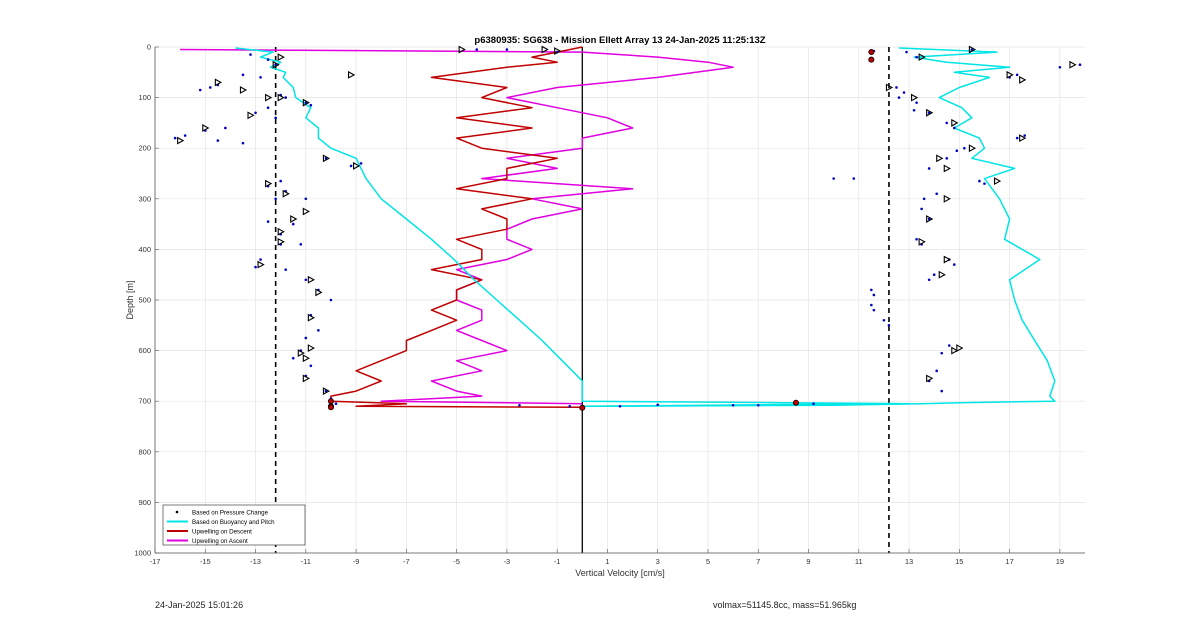 This screenshot has width=1200, height=622. I want to click on y-tick-label: 700, so click(144, 401).